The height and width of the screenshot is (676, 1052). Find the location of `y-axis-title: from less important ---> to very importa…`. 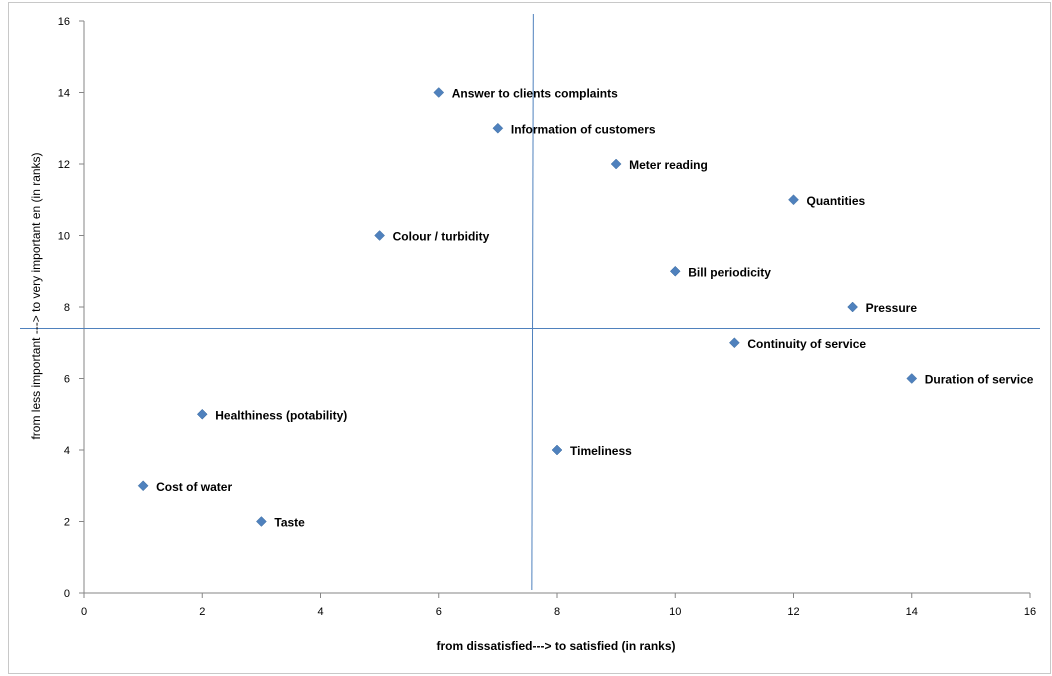

y-axis-title: from less important ---> to very importa… is located at coordinates (36, 295).